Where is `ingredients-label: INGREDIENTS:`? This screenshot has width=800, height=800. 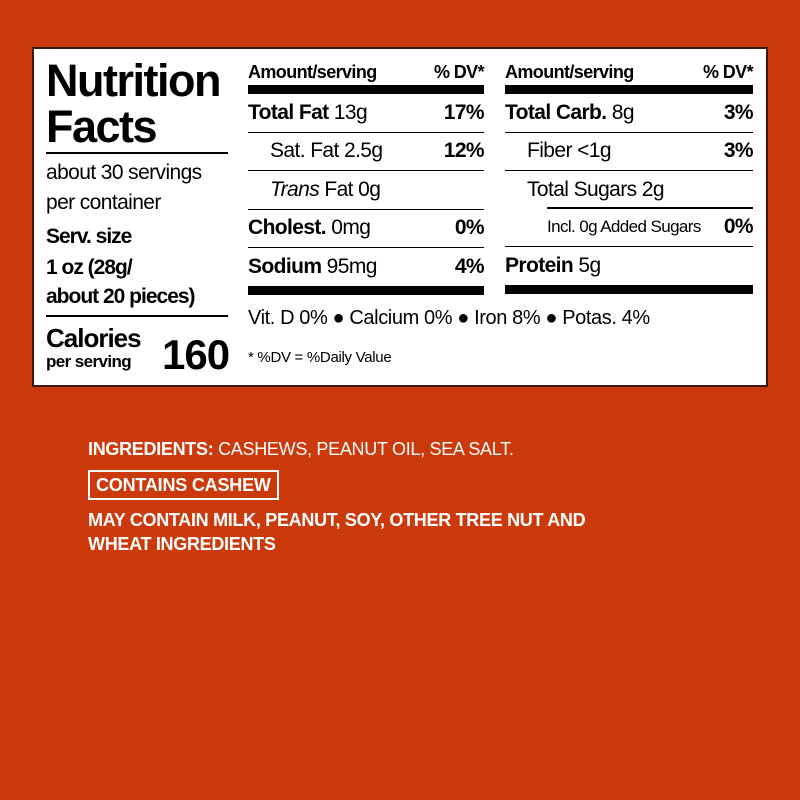
ingredients-label: INGREDIENTS: is located at coordinates (151, 449).